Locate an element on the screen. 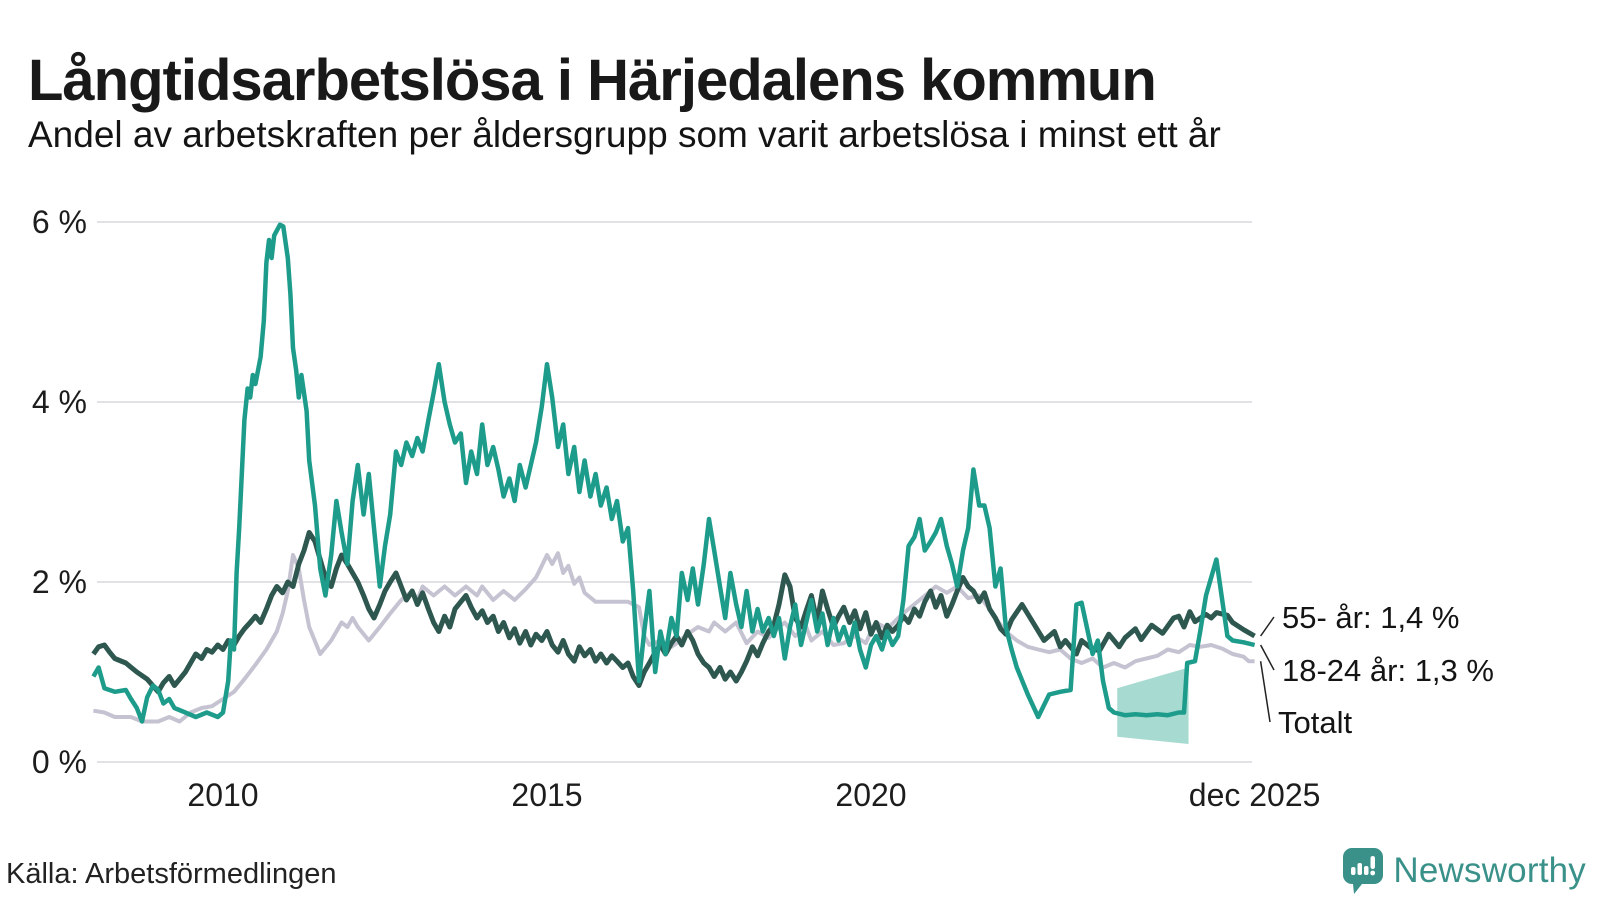 This screenshot has width=1600, height=900. y-axis-tick-label: 6 % is located at coordinates (59, 222).